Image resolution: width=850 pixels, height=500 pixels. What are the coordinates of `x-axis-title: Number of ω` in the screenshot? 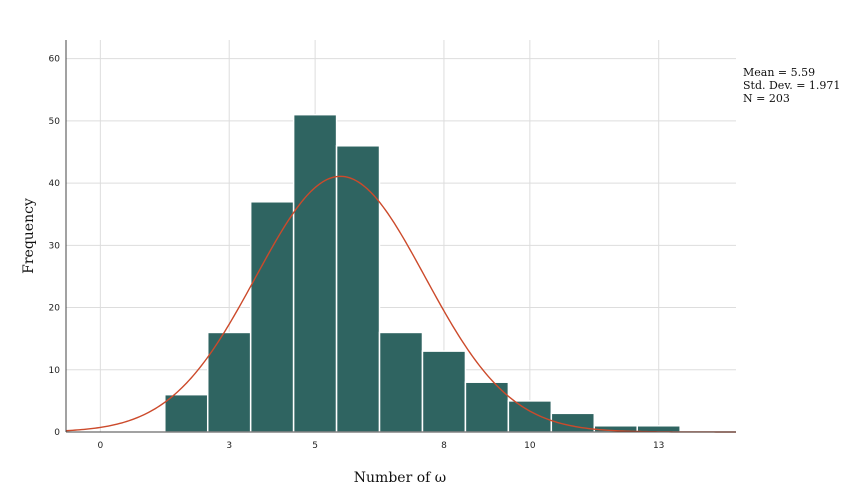 It's located at (400, 478).